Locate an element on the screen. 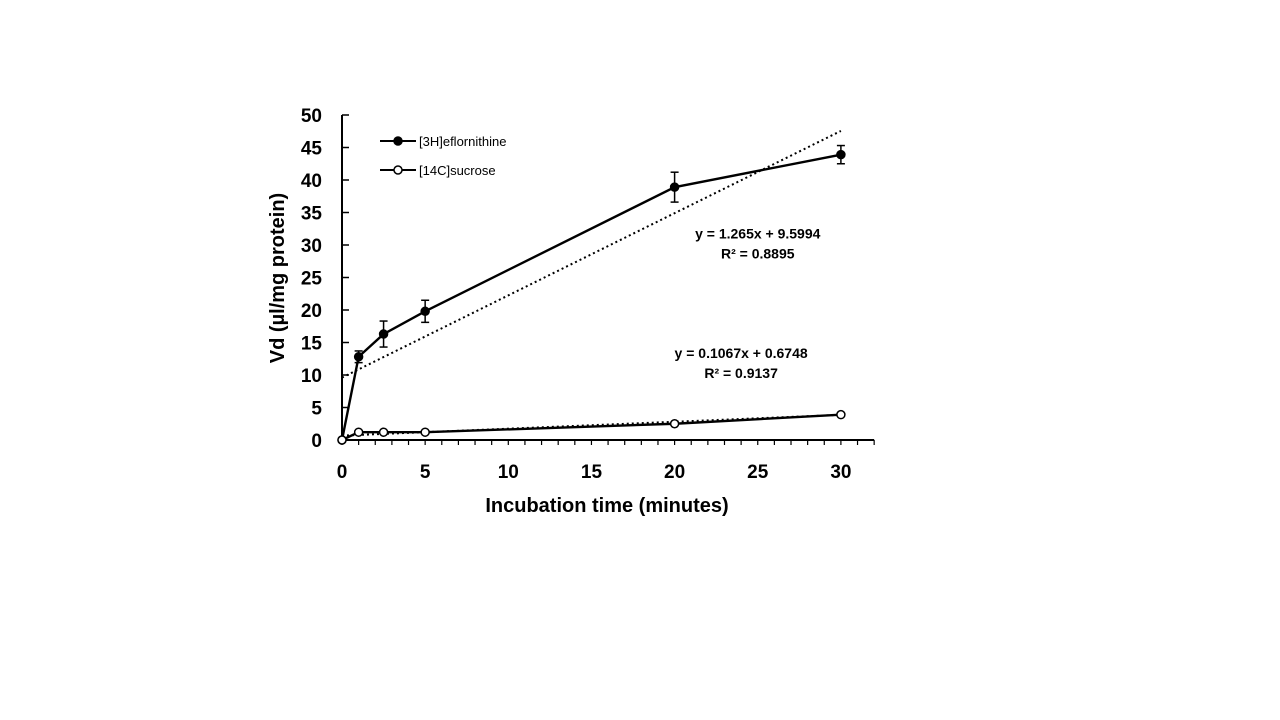  legend: [3H]eflornithine [14C]sucrose is located at coordinates (443, 156).